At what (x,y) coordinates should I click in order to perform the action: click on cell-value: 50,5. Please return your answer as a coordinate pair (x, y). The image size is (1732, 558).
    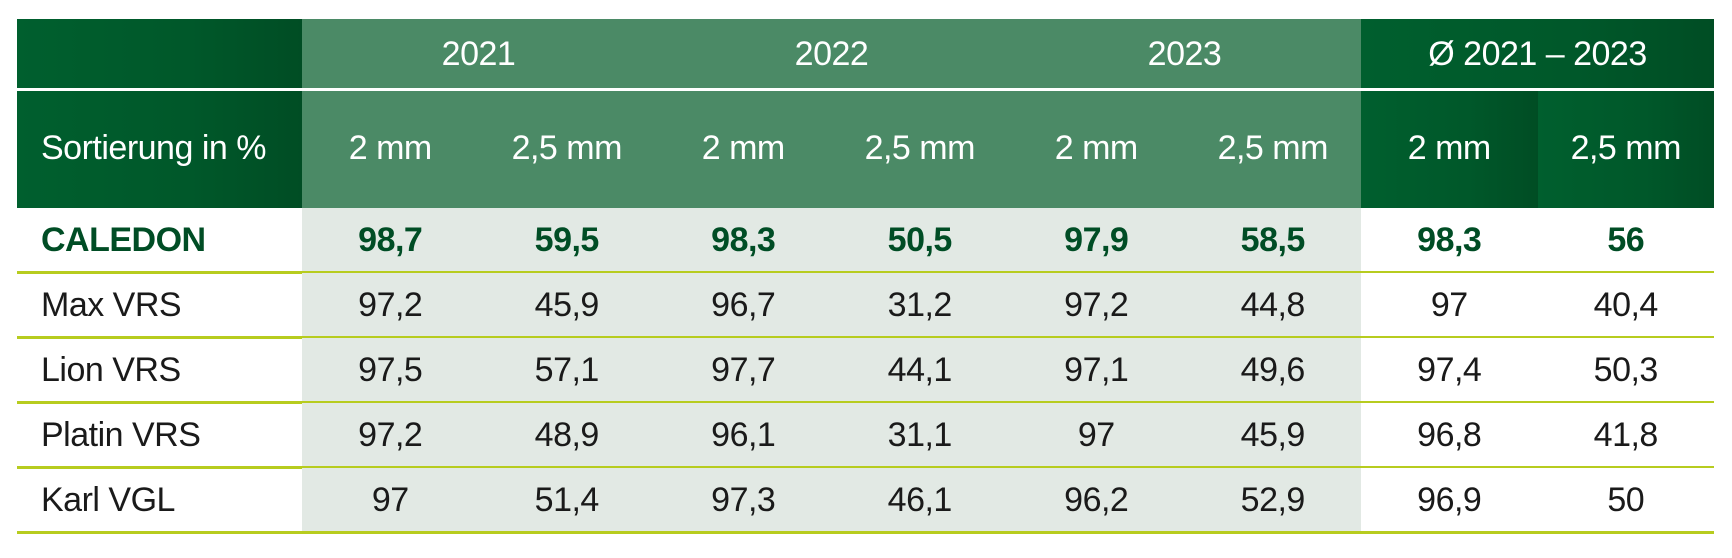
    Looking at the image, I should click on (919, 240).